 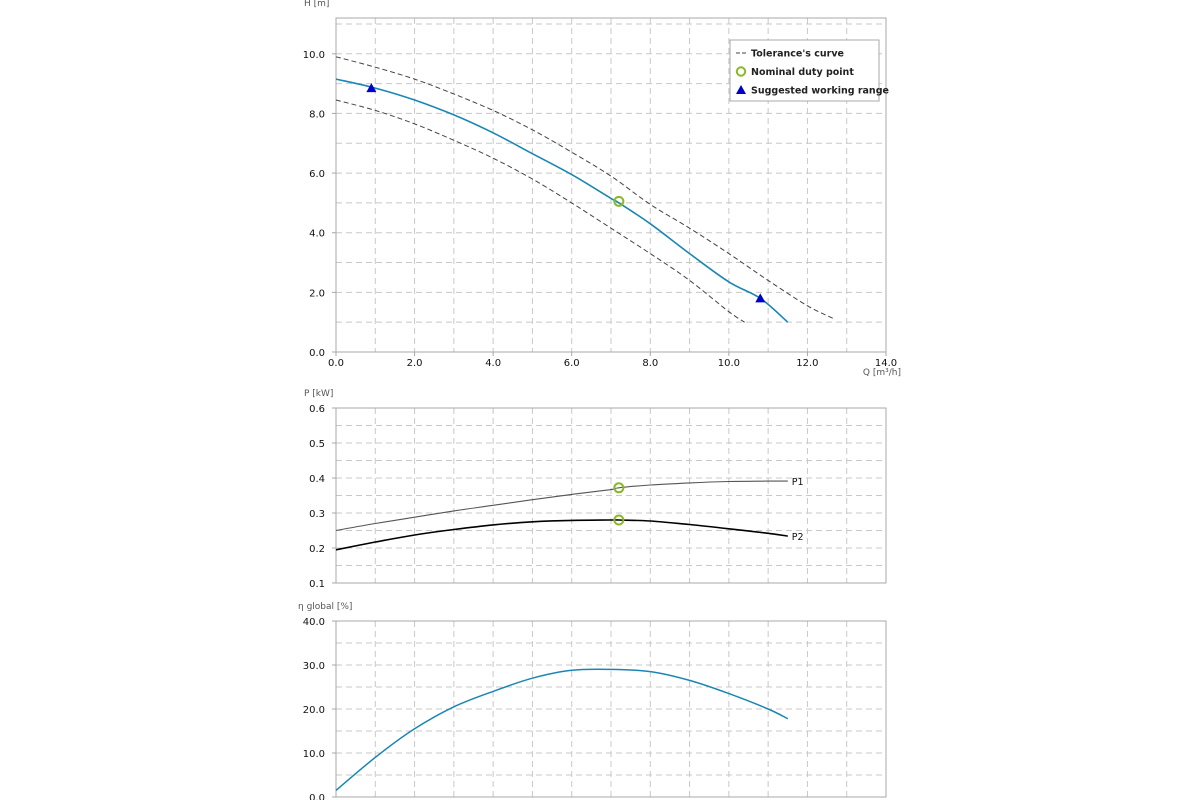 I want to click on p1-curve, so click(x=561, y=506).